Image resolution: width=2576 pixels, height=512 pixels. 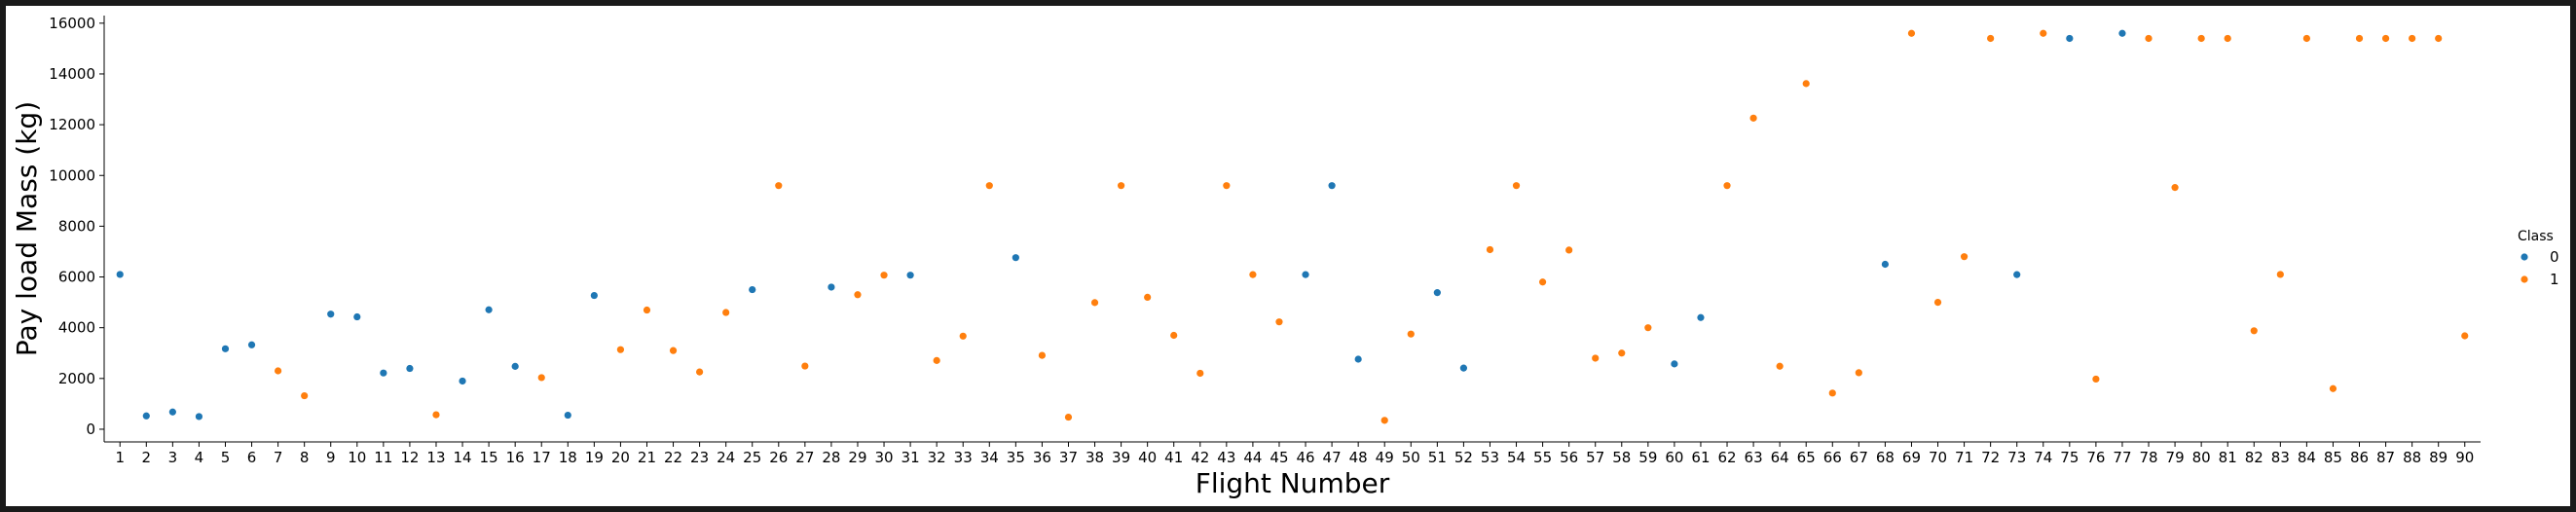 What do you see at coordinates (147, 457) in the screenshot?
I see `x-tick-label: 2` at bounding box center [147, 457].